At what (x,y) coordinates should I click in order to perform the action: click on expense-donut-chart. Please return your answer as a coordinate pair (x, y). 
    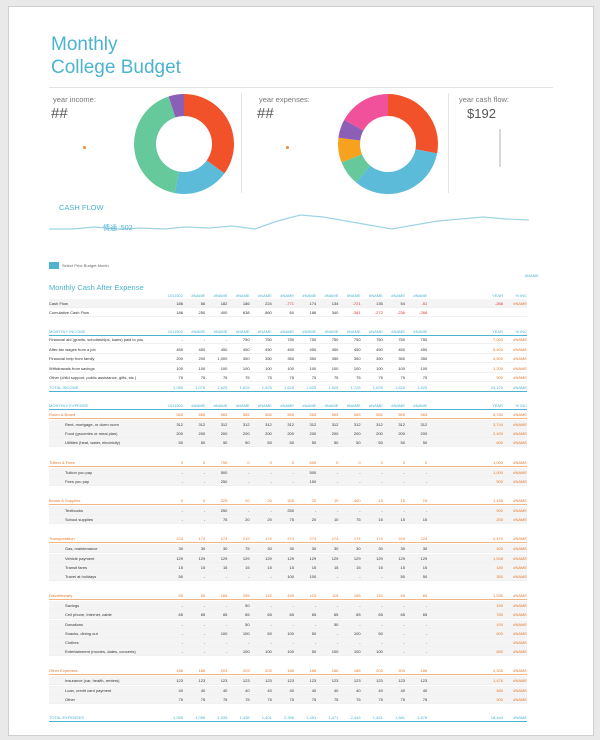
    Looking at the image, I should click on (388, 144).